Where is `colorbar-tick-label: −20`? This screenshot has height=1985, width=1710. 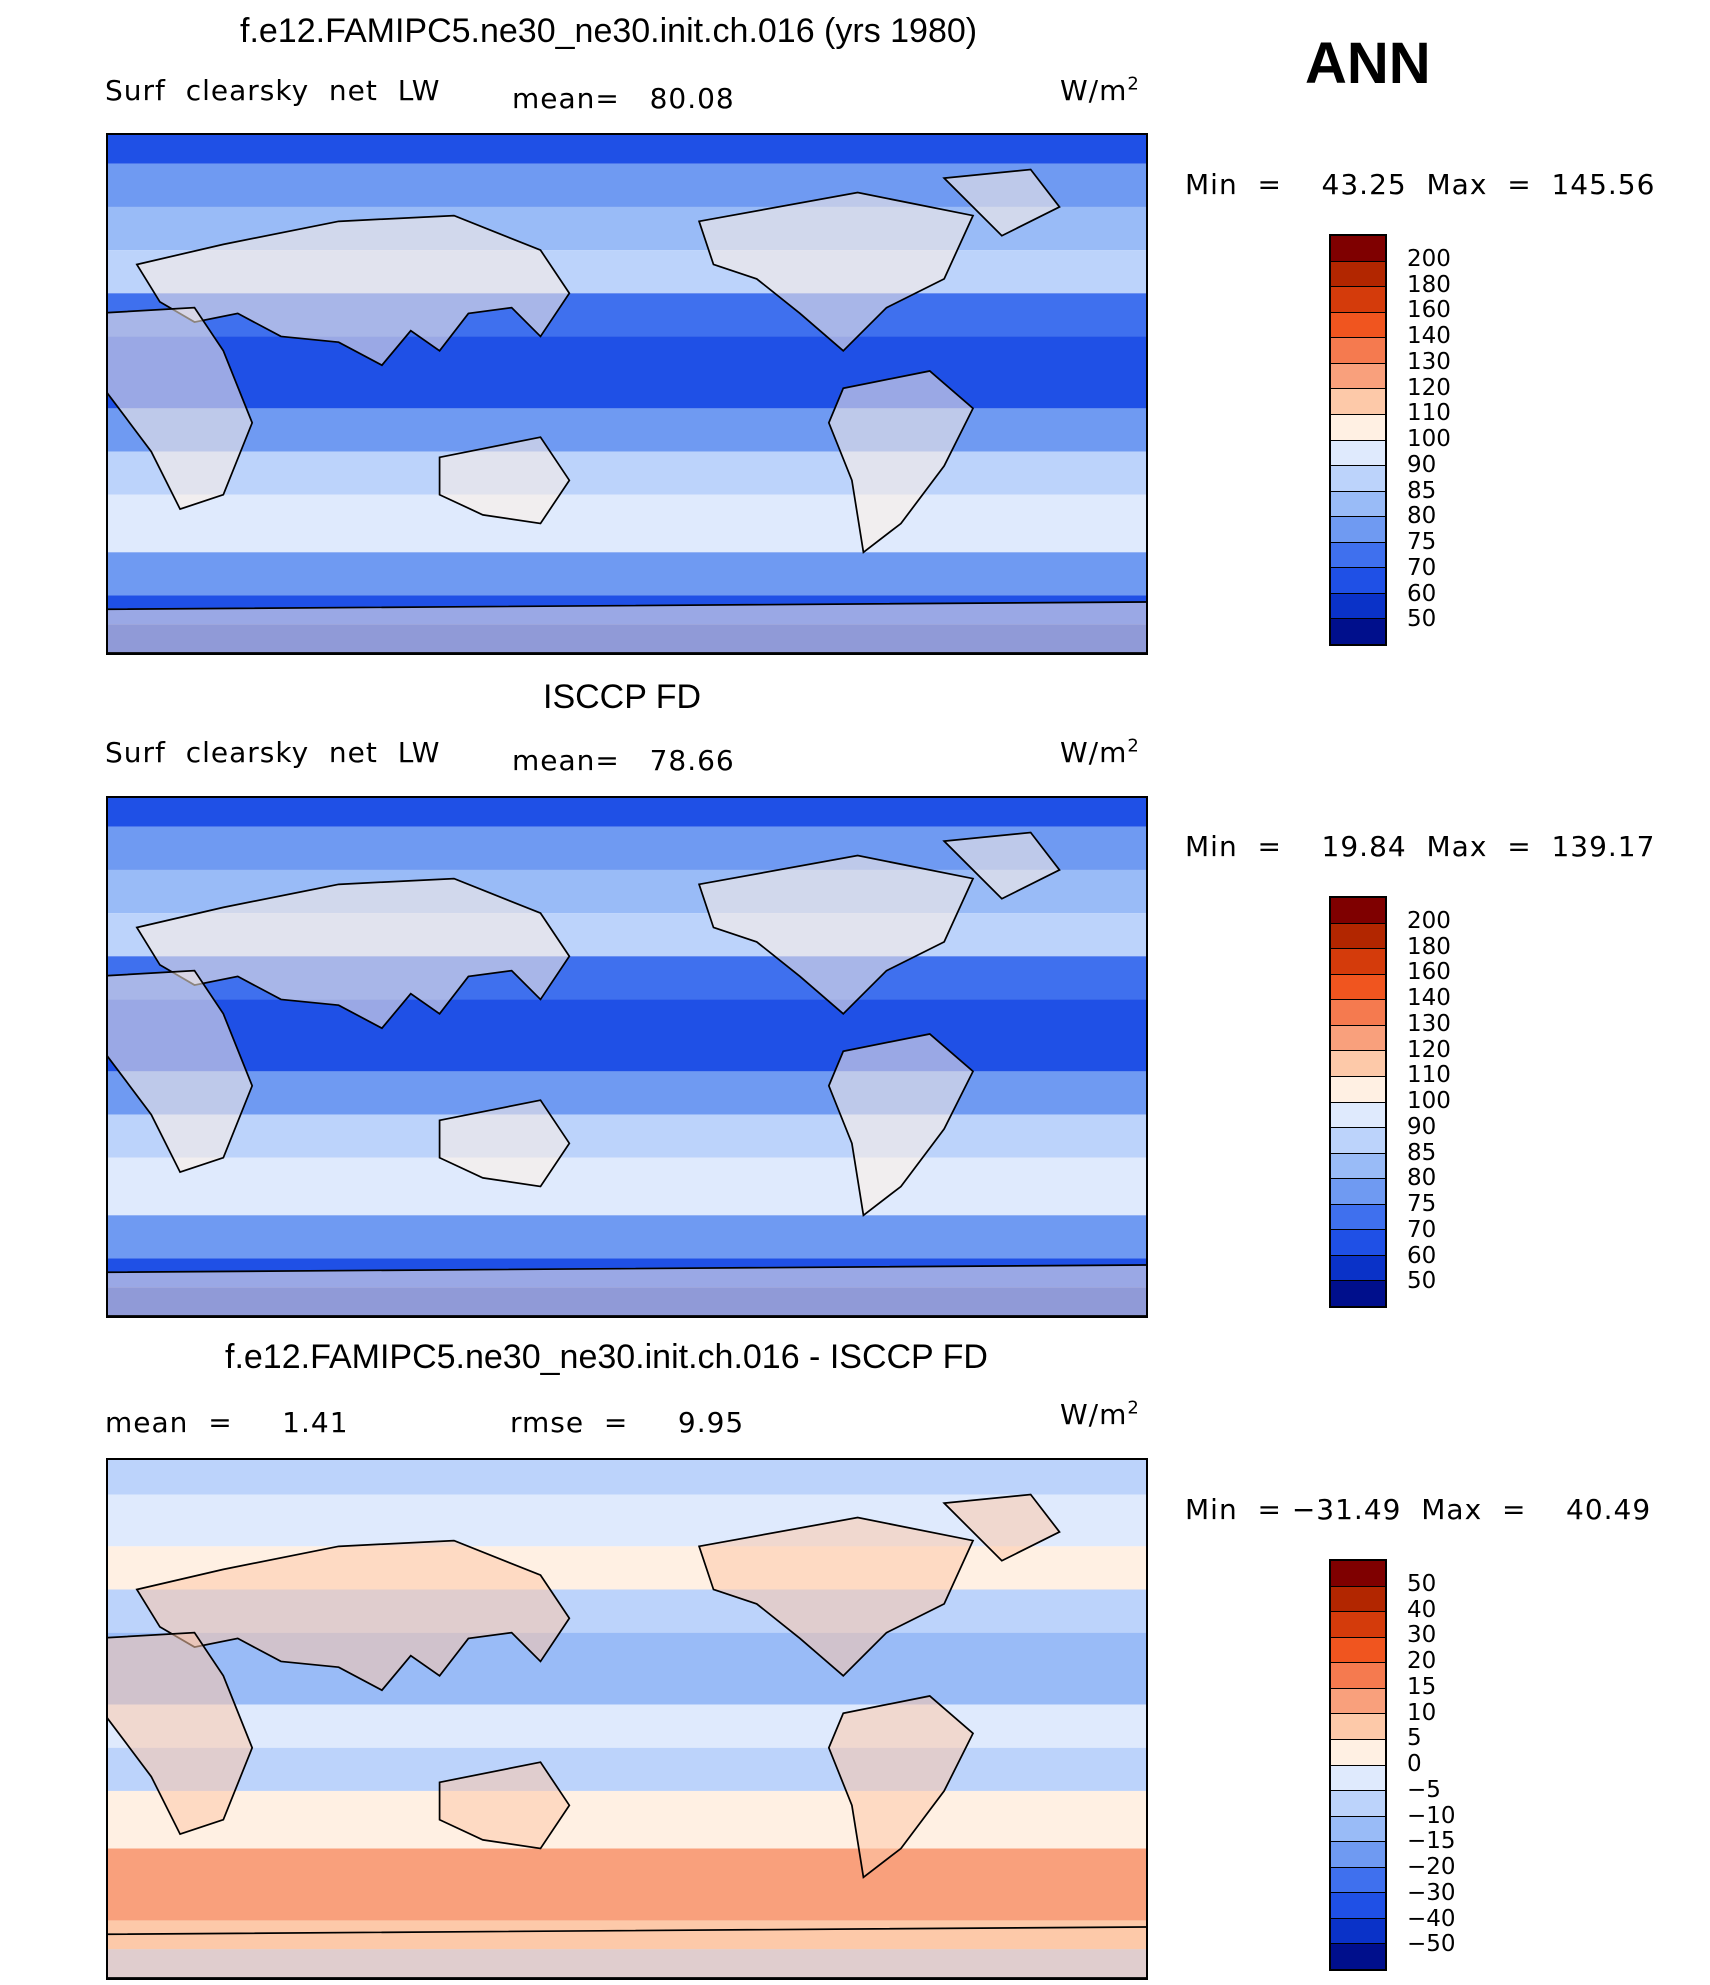
colorbar-tick-label: −20 is located at coordinates (1431, 1867).